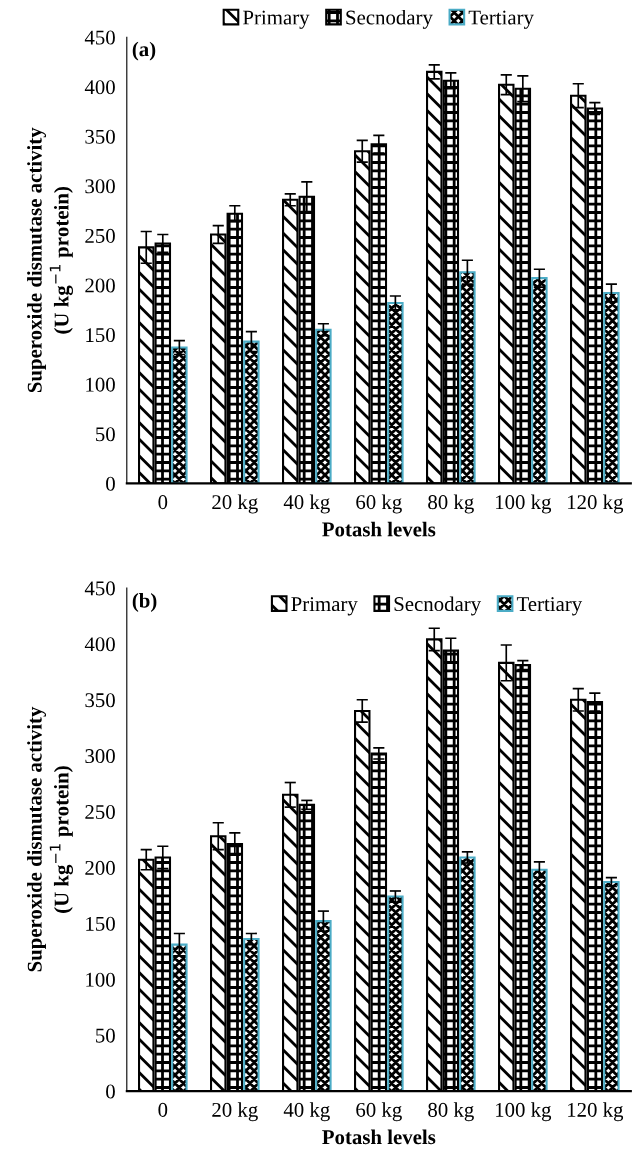 The width and height of the screenshot is (634, 1162). Describe the element at coordinates (144, 602) in the screenshot. I see `annotation: (b)` at that location.